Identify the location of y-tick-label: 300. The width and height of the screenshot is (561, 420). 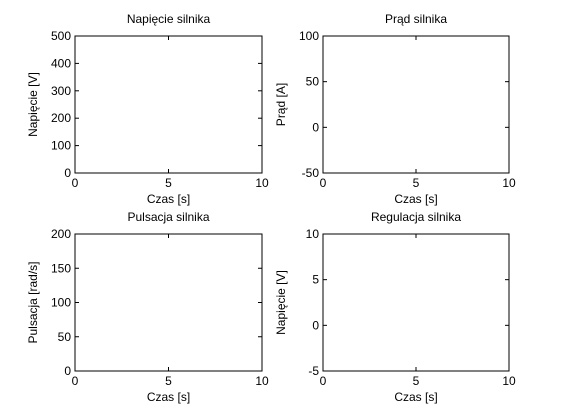
(61, 91).